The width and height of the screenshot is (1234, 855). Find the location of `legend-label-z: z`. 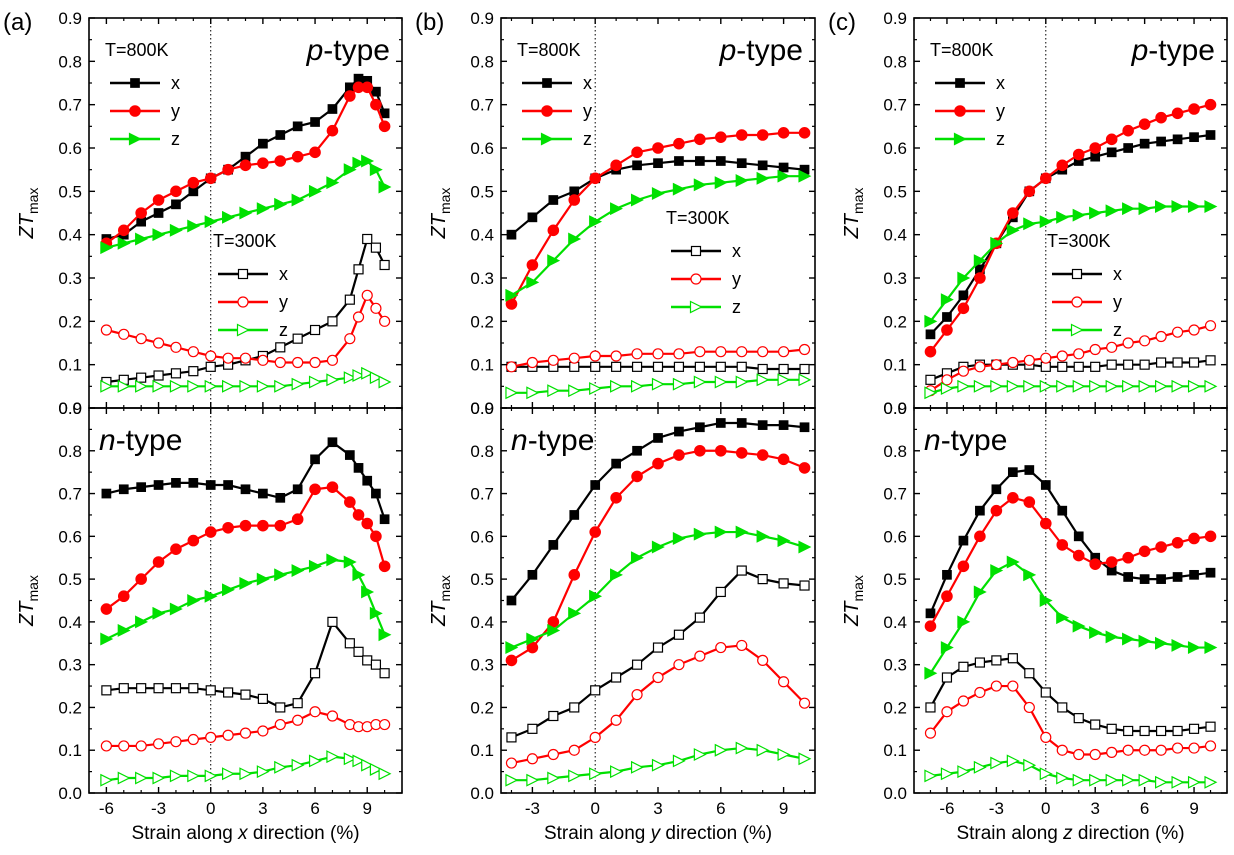

legend-label-z: z is located at coordinates (175, 139).